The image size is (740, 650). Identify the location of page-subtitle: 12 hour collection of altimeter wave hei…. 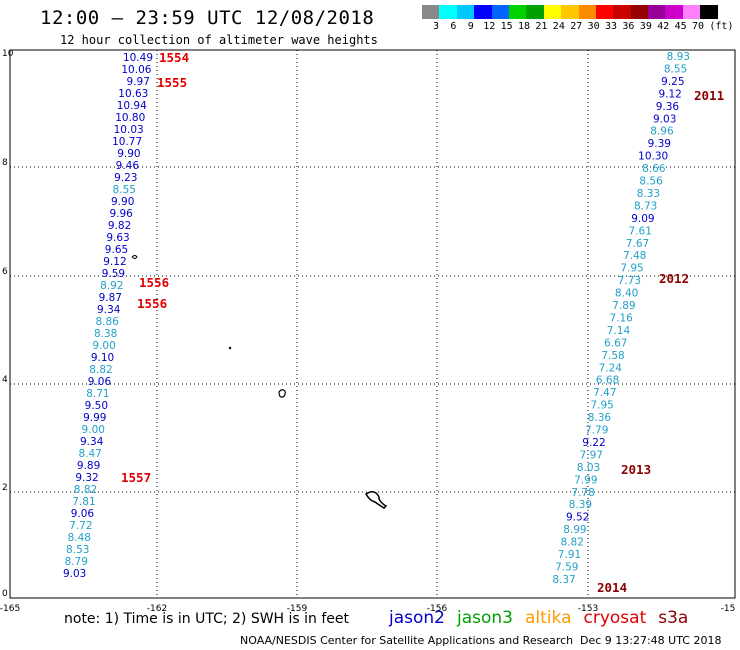
(219, 40).